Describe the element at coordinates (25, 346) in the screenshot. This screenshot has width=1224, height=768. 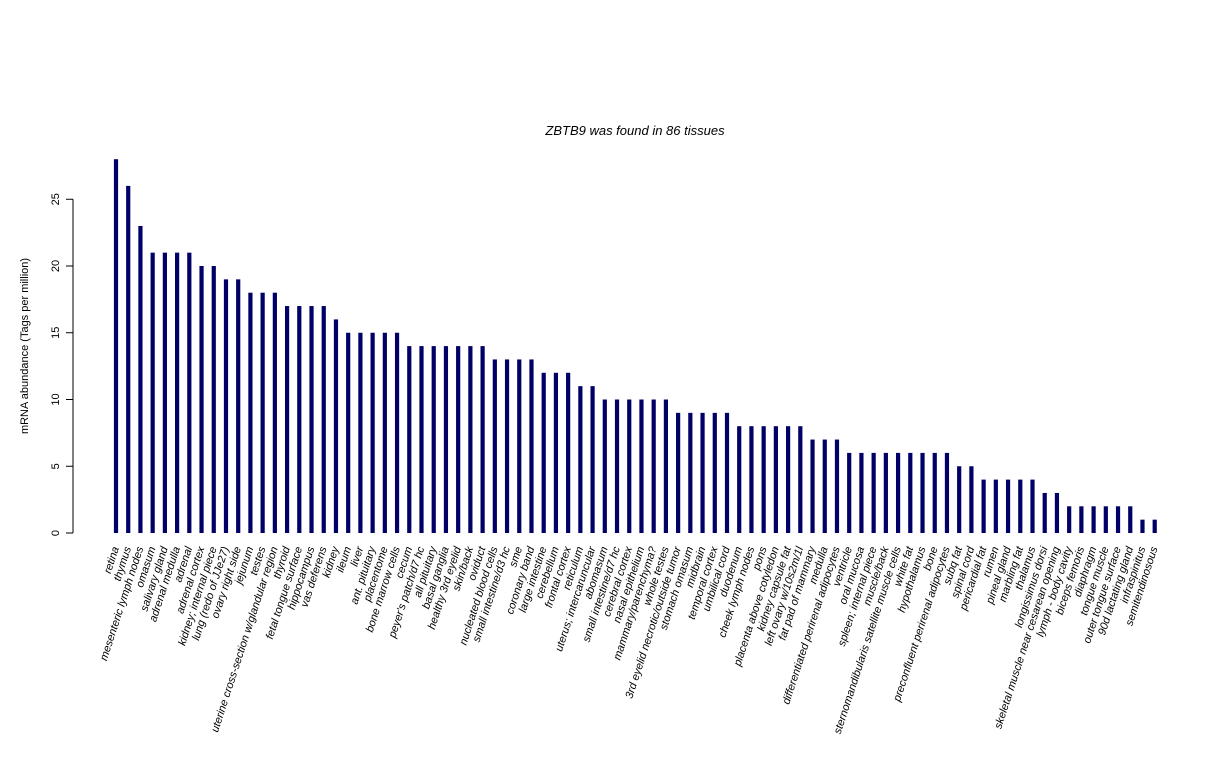
I see `y-axis-label: mRNA abundance (Tags per million)` at that location.